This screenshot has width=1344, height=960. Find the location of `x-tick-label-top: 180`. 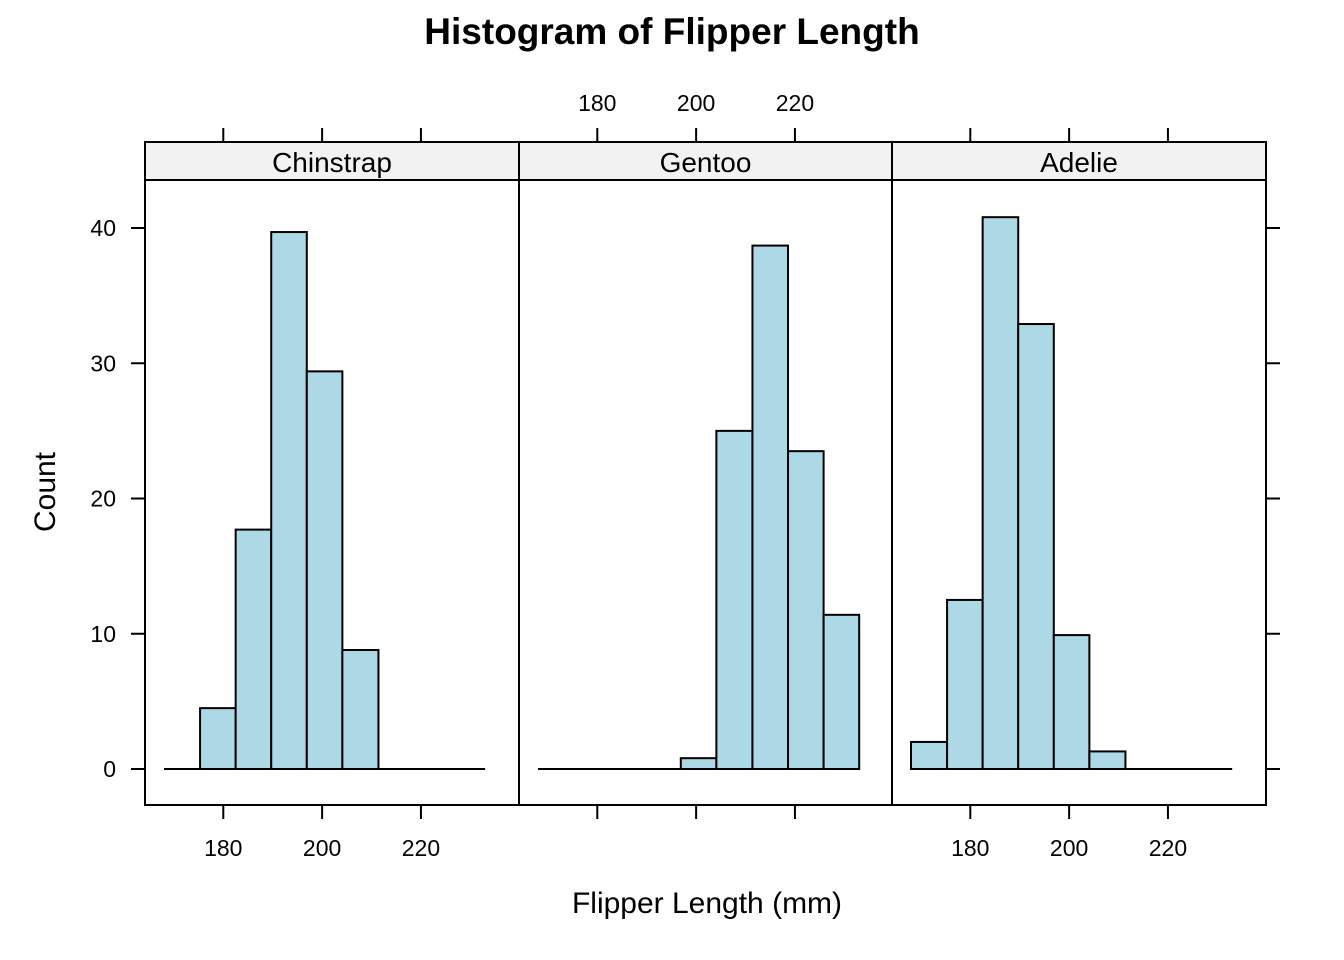

x-tick-label-top: 180 is located at coordinates (597, 103).